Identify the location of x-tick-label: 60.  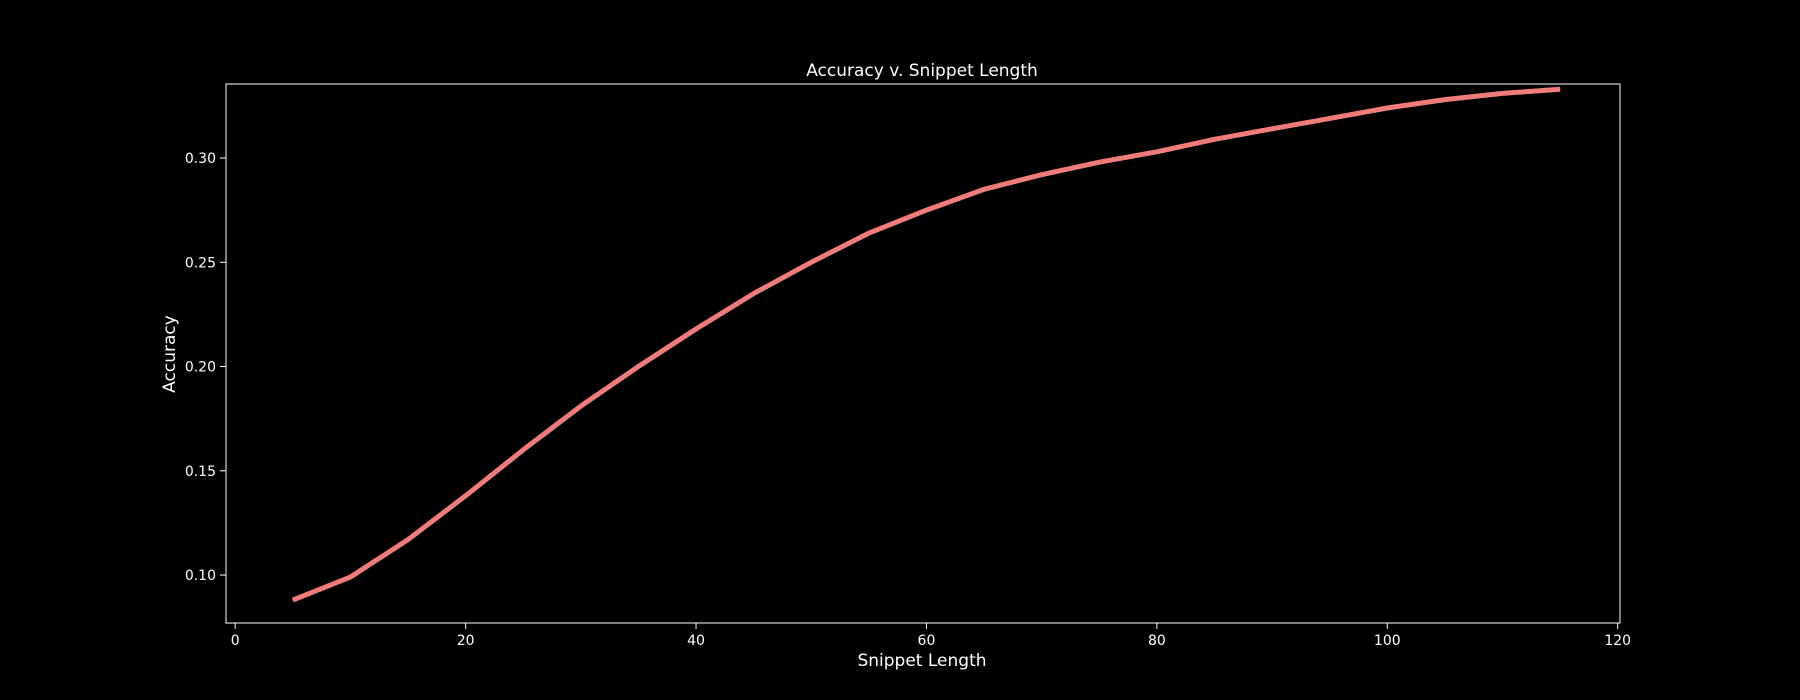
(927, 641).